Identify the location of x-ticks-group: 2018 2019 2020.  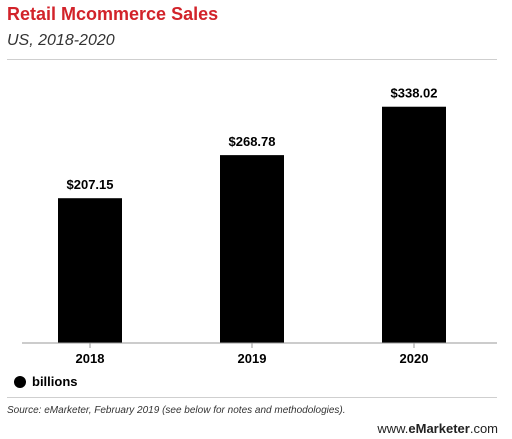
(252, 354).